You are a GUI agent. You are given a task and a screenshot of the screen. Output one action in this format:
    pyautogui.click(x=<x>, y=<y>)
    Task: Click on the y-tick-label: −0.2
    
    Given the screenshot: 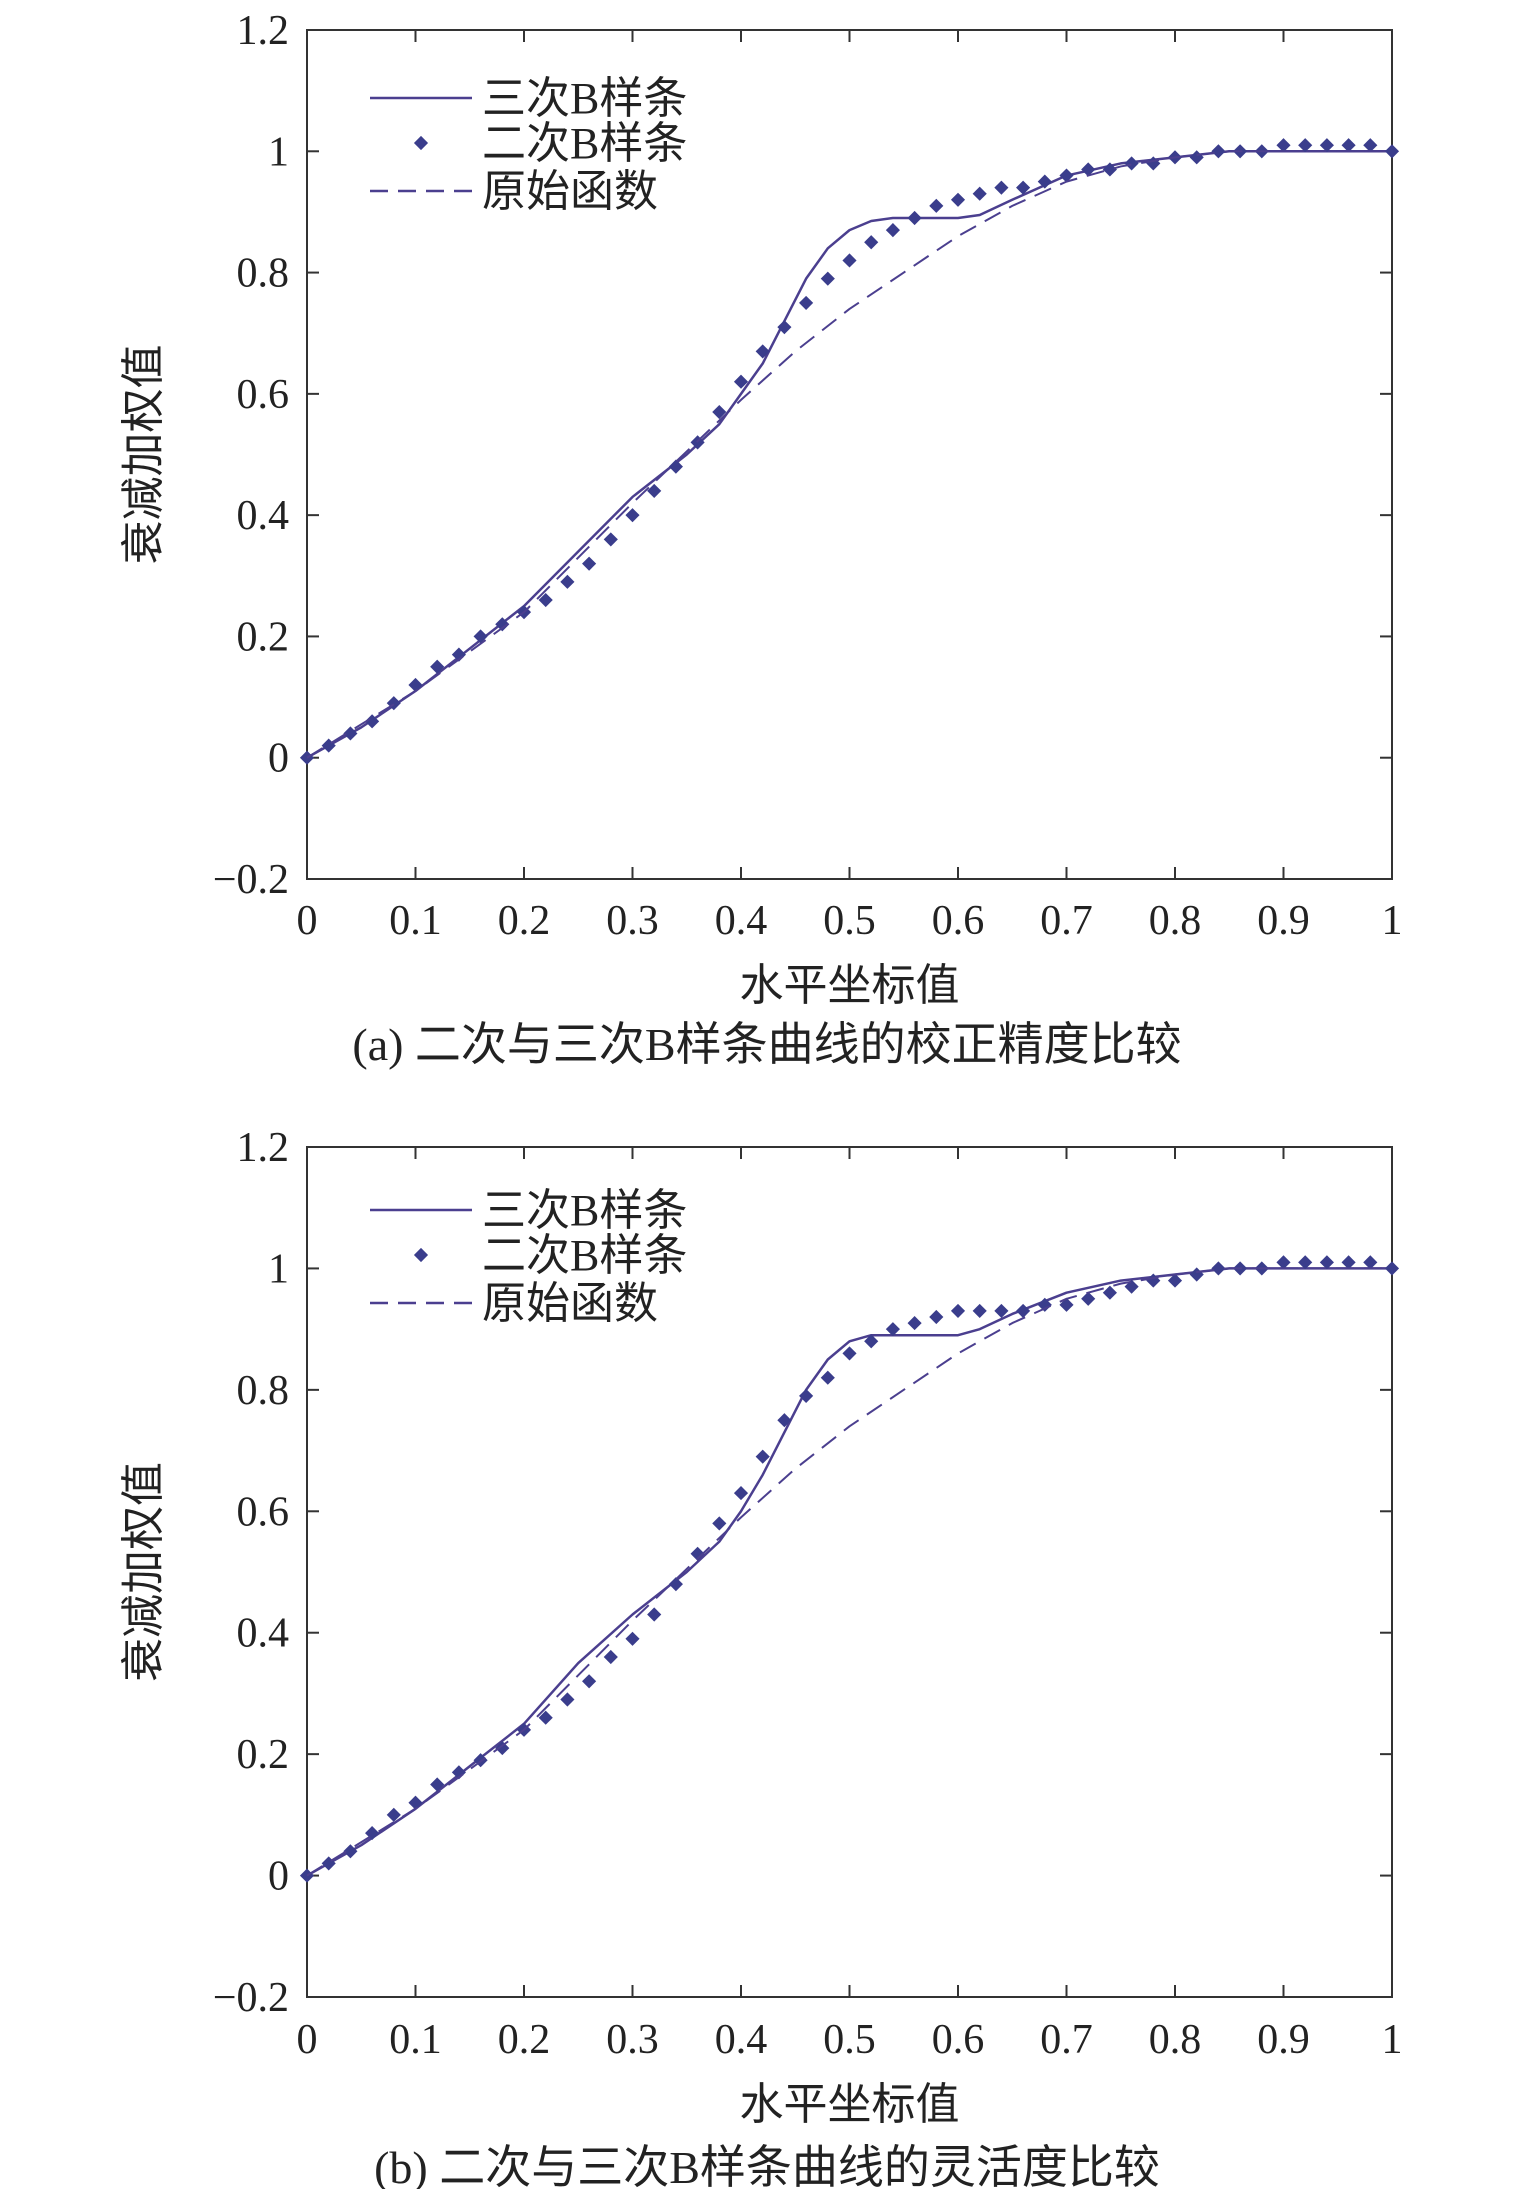 What is the action you would take?
    pyautogui.click(x=251, y=880)
    